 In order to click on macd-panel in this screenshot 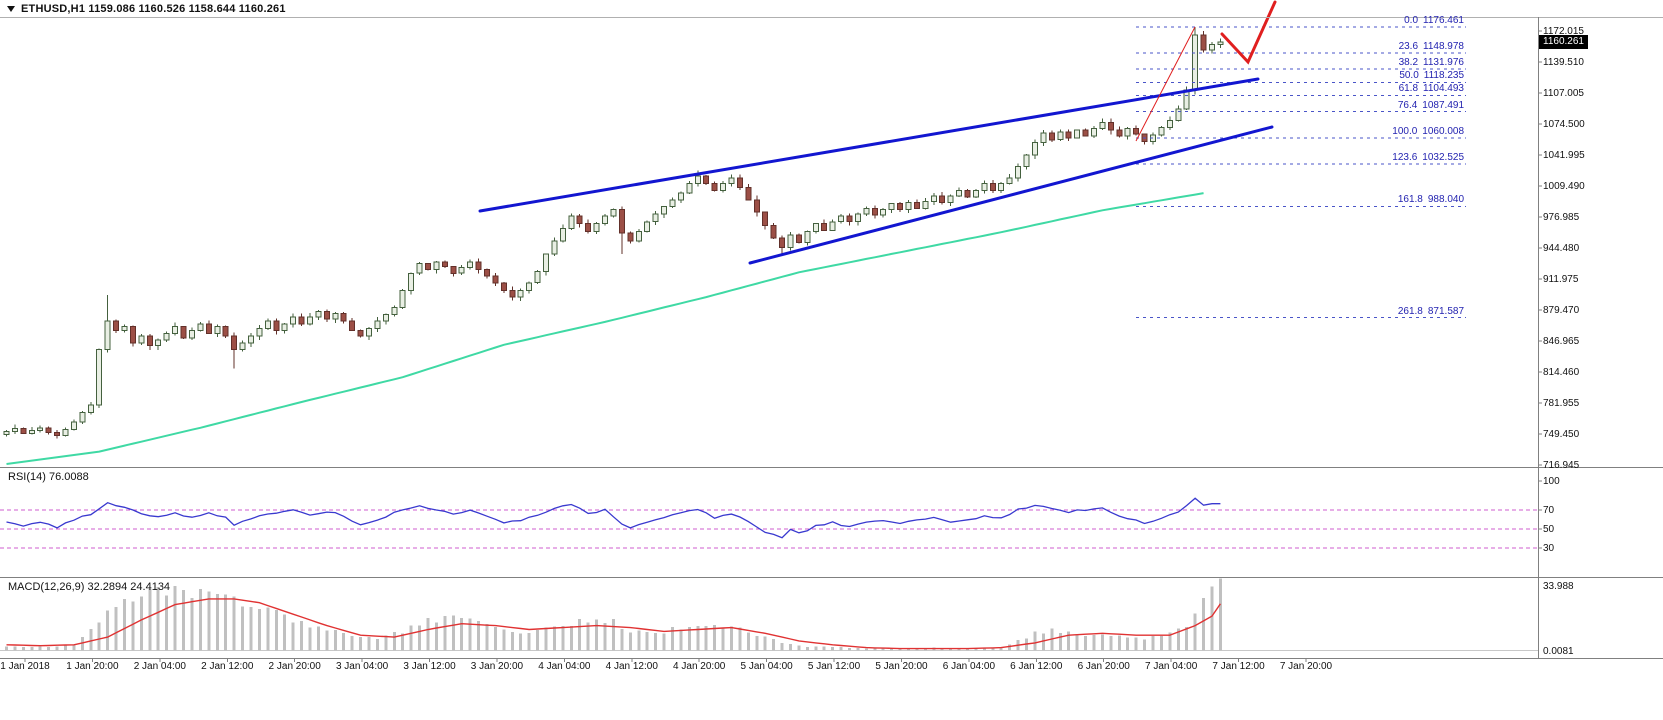, I will do `click(769, 618)`.